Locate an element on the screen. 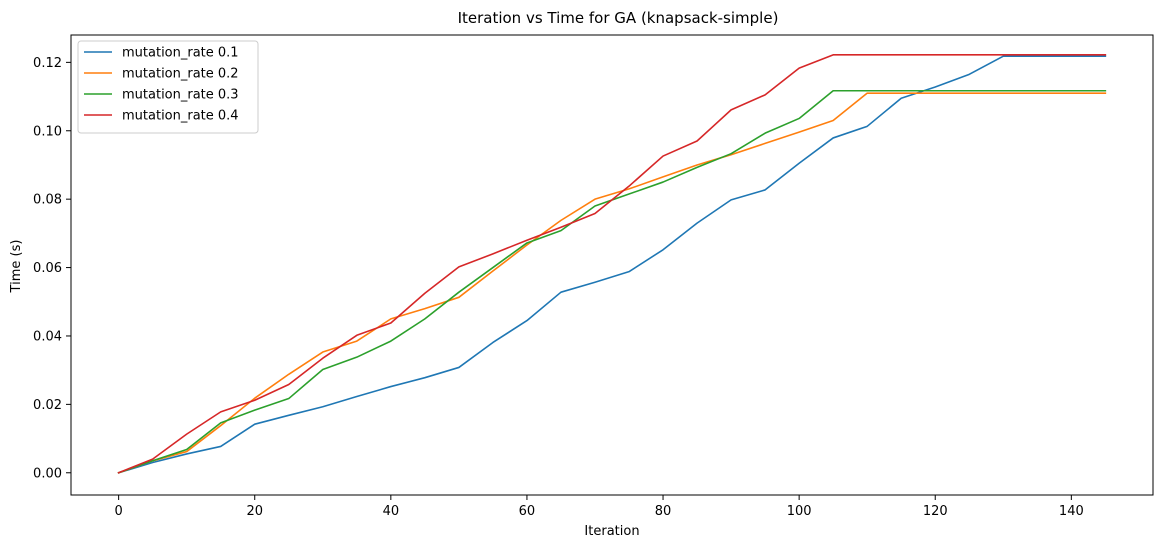 This screenshot has height=547, width=1165. legend-label: mutation_rate 0.3 is located at coordinates (180, 95).